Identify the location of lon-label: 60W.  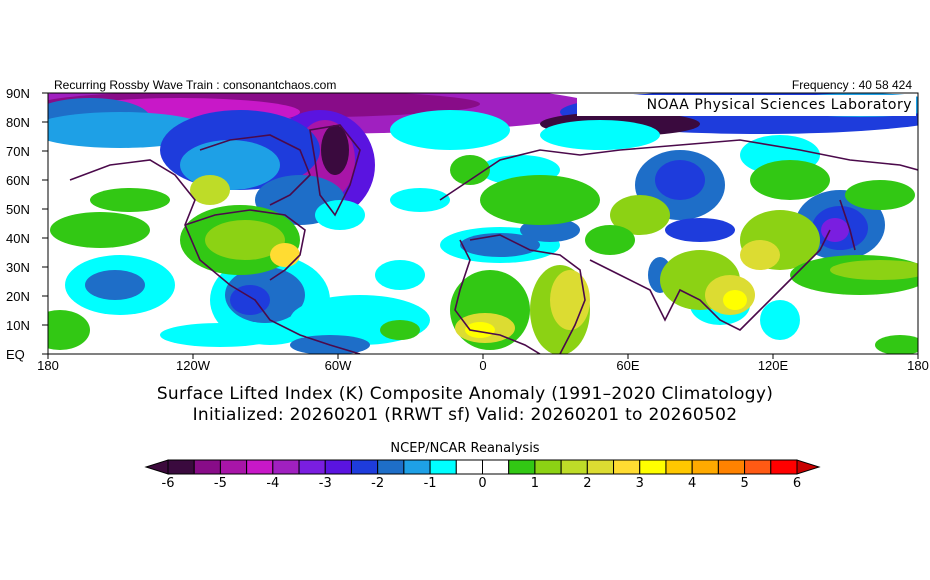
(338, 365).